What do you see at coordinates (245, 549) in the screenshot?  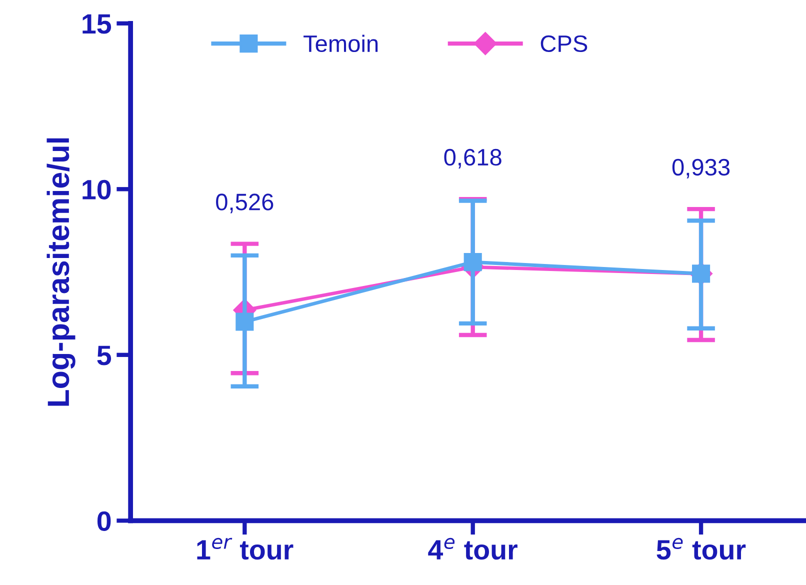 I see `x-tick-label: 1$^{er}$ tour` at bounding box center [245, 549].